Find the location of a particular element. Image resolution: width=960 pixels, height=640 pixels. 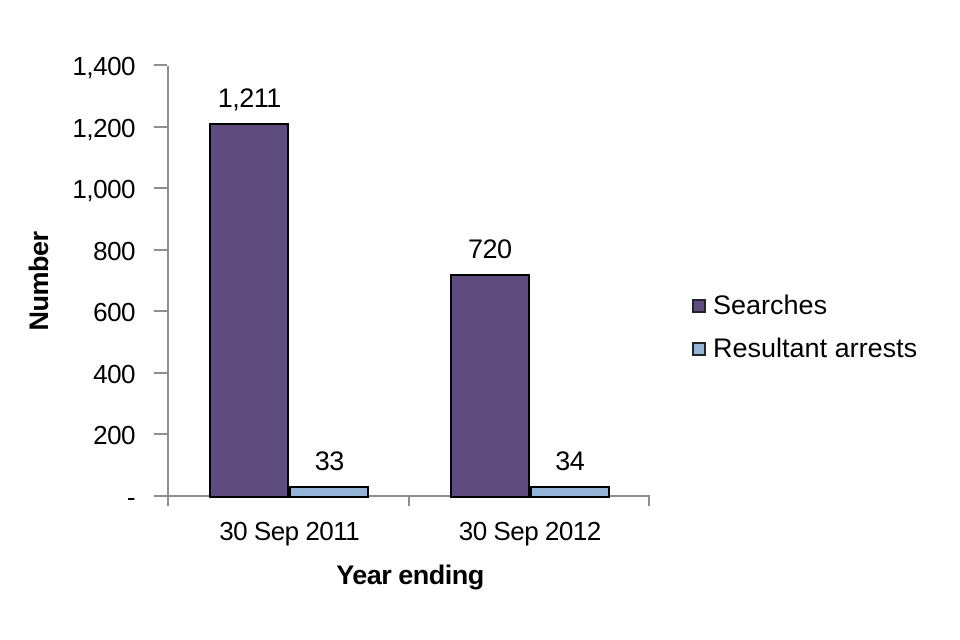

y-tick-label: 400 is located at coordinates (114, 373).